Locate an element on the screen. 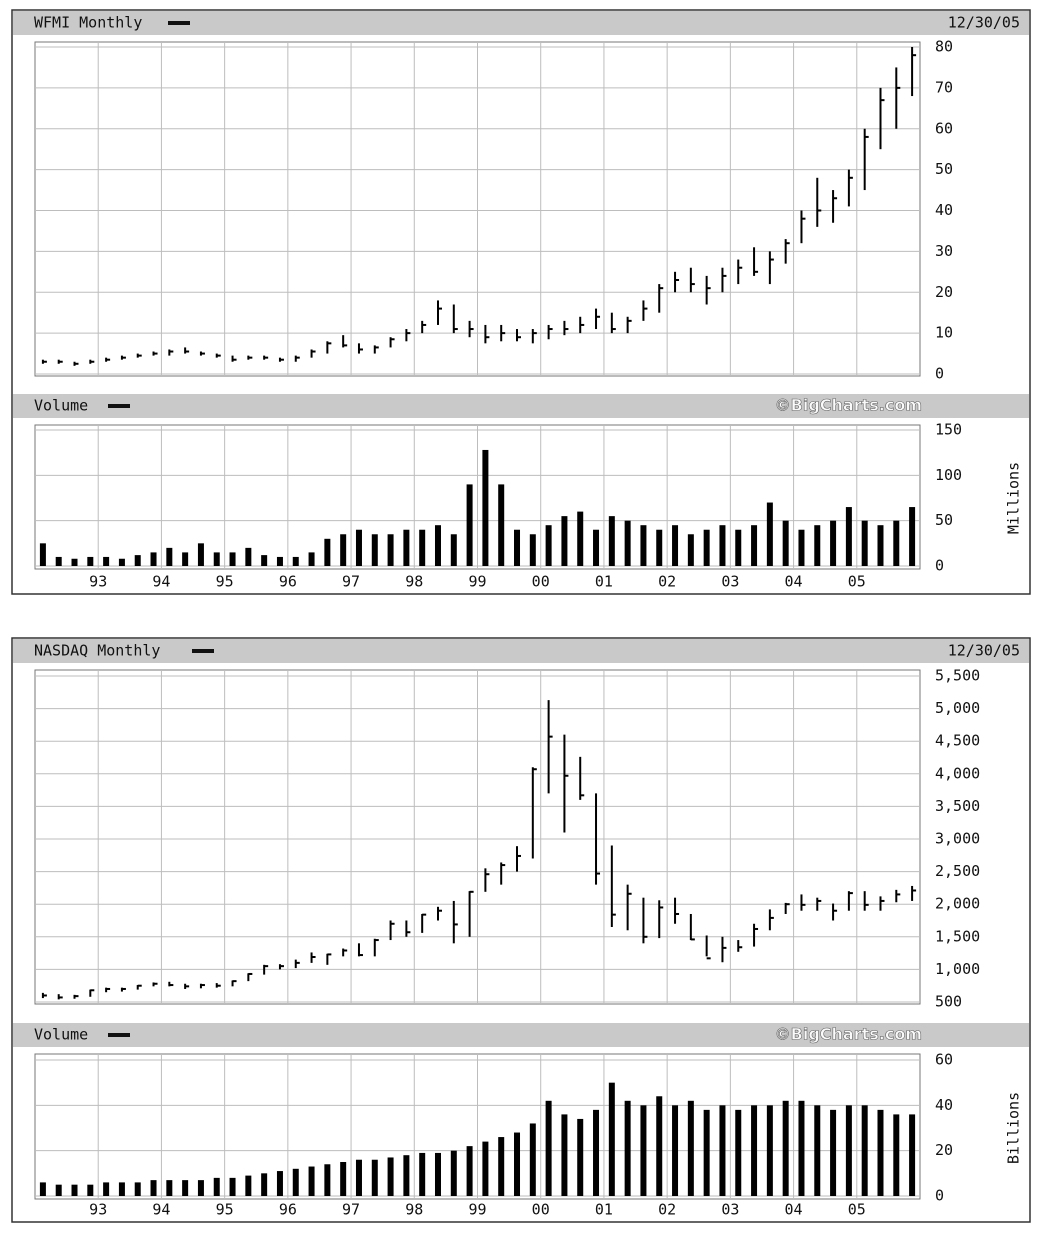 This screenshot has height=1234, width=1038. y-tick-label: 500 is located at coordinates (948, 1002).